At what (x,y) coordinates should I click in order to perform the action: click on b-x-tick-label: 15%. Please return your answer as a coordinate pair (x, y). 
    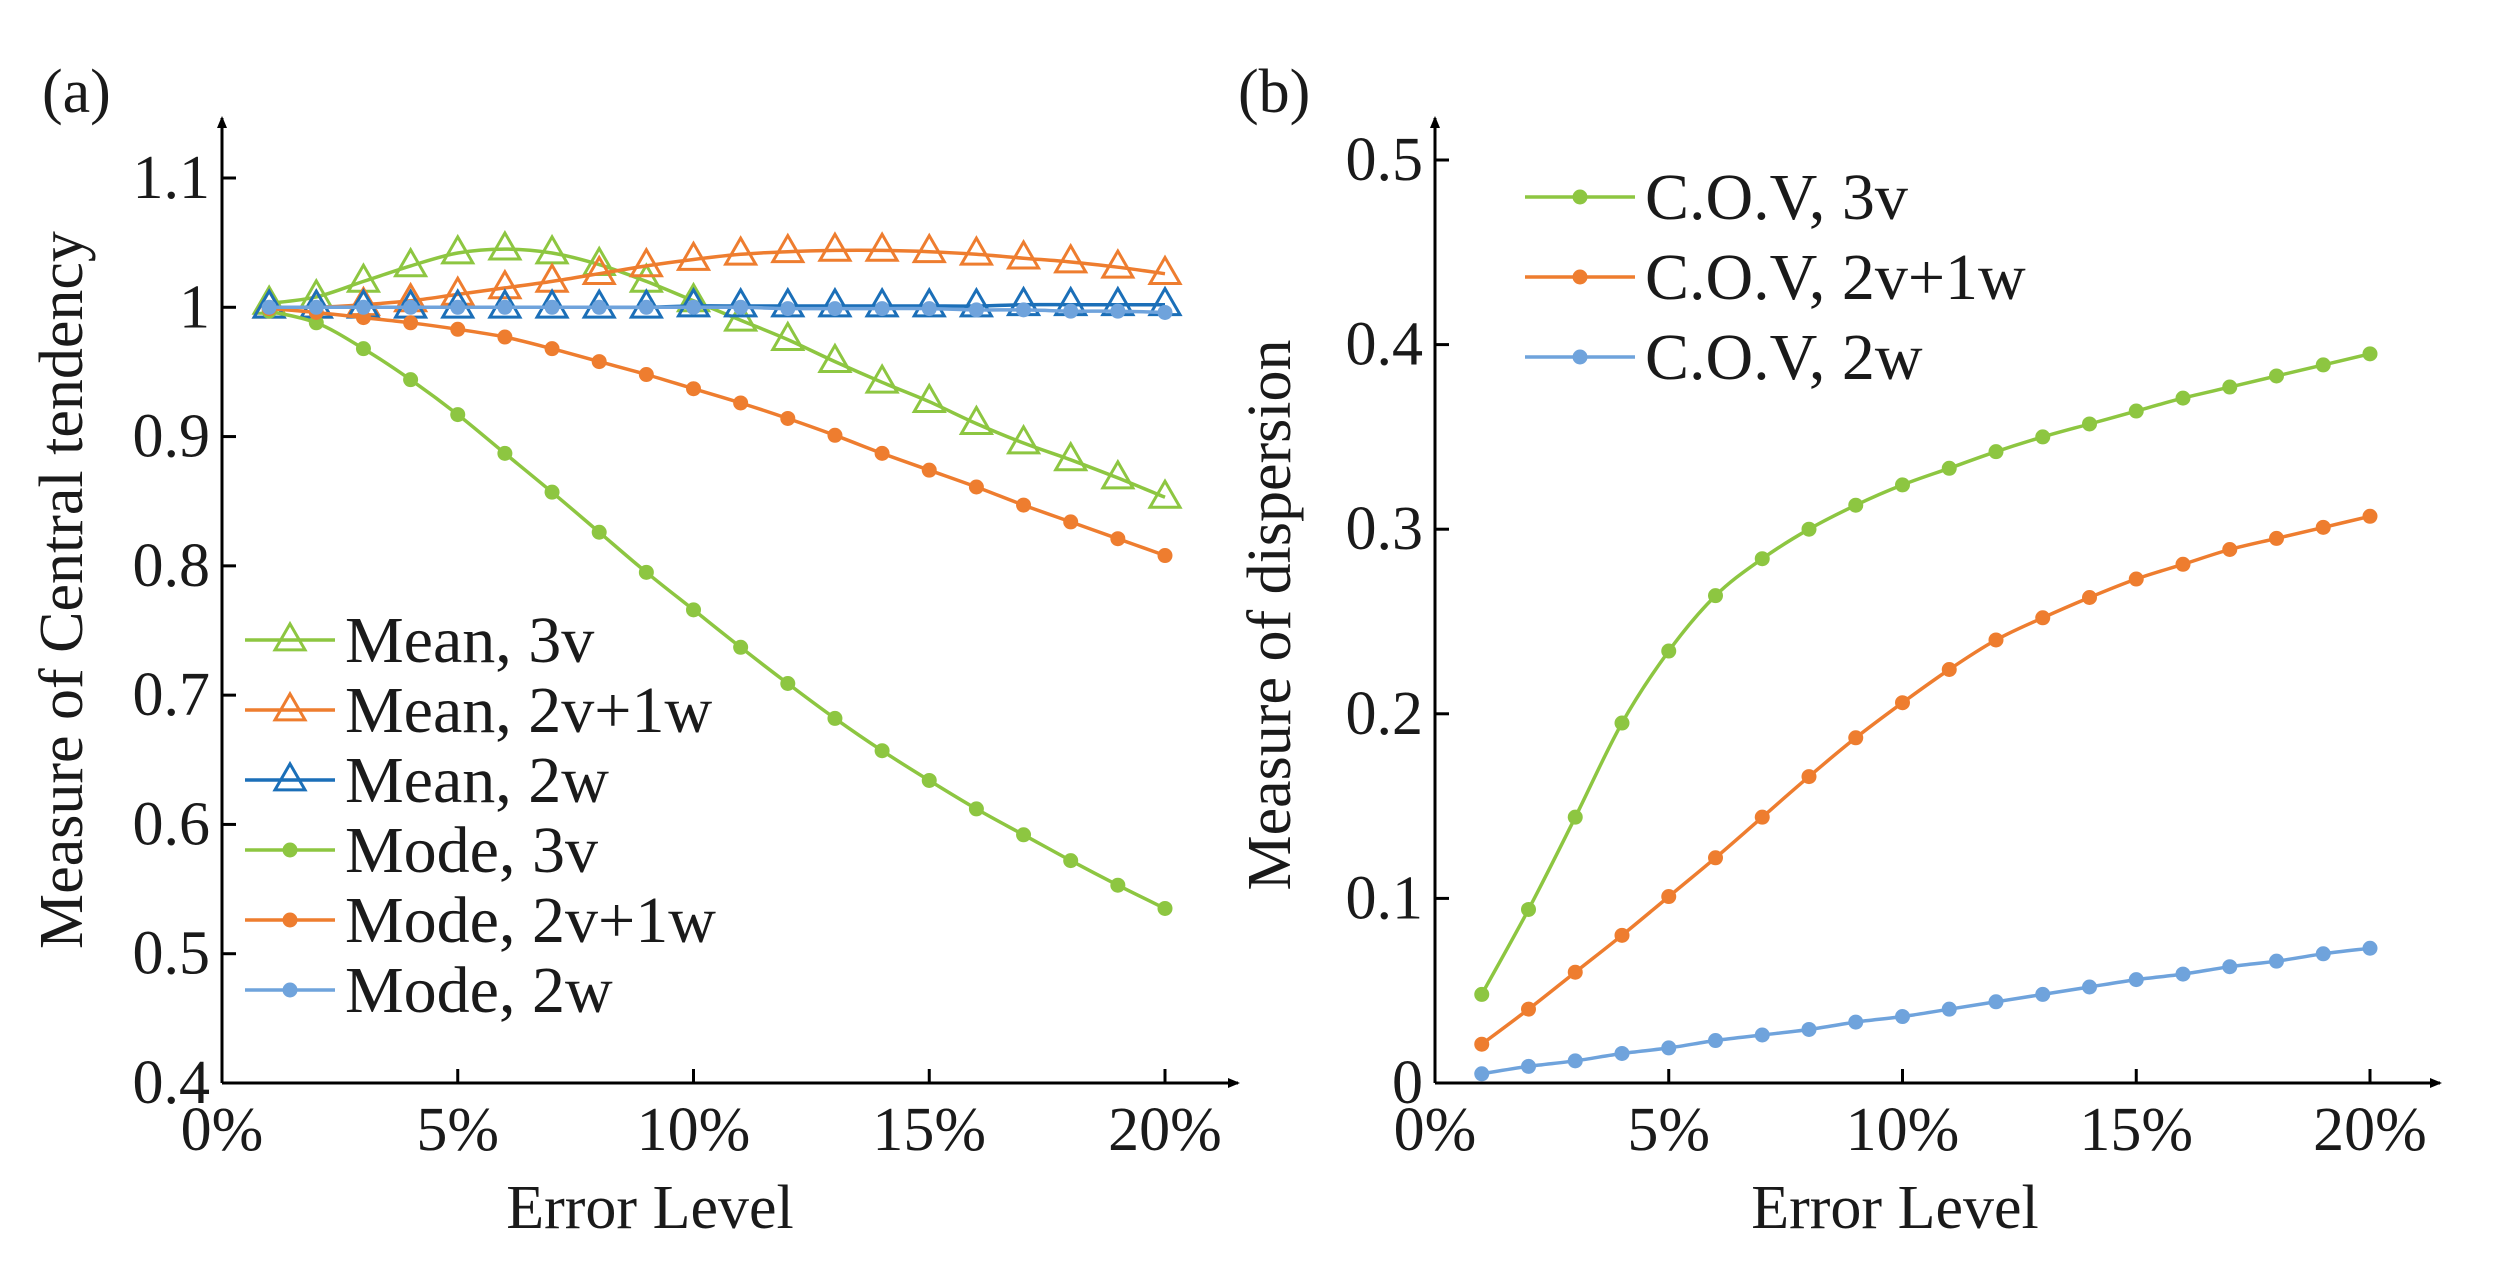
    Looking at the image, I should click on (2136, 1130).